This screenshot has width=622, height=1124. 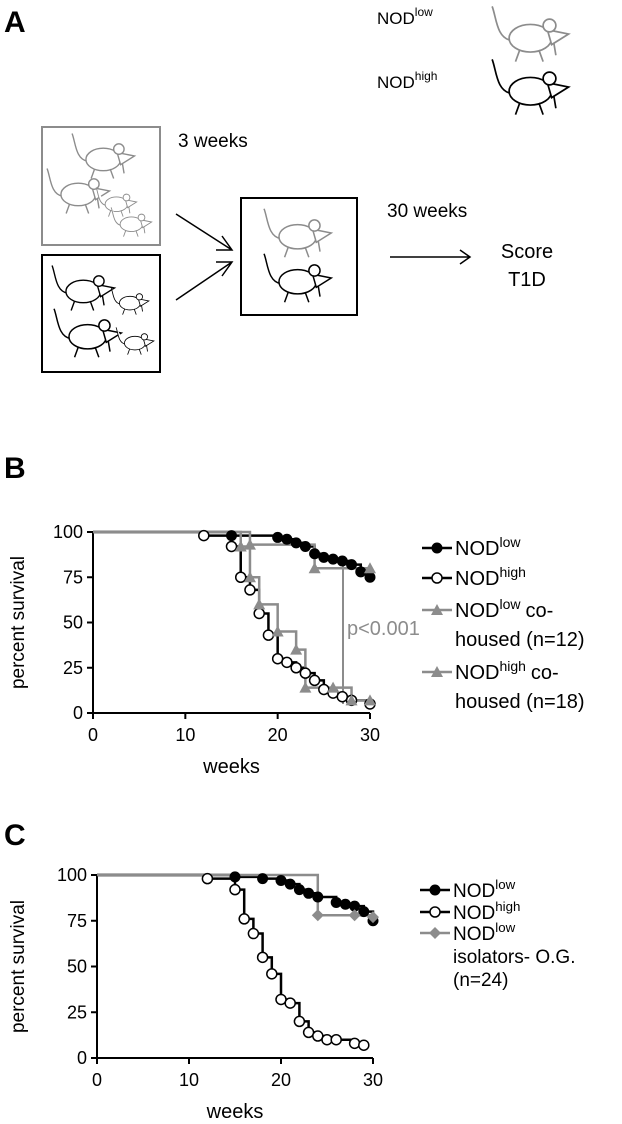 I want to click on legend-suffix: isolators- O.G., so click(x=514, y=957).